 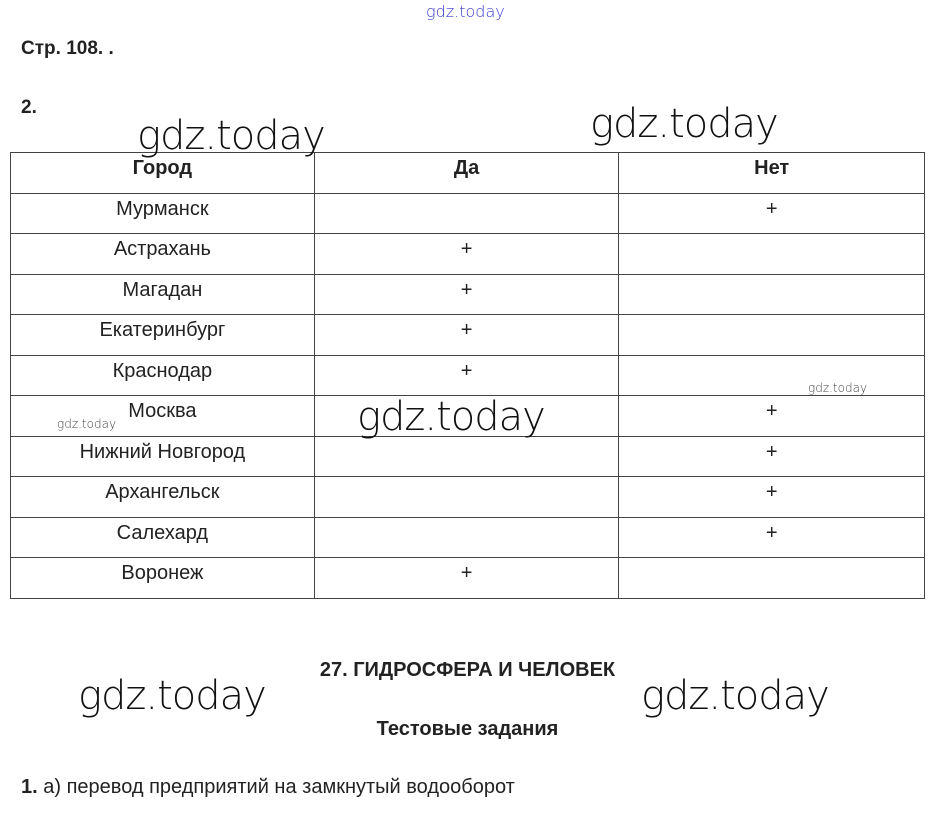 What do you see at coordinates (162, 578) in the screenshot?
I see `cell-city: Воронеж` at bounding box center [162, 578].